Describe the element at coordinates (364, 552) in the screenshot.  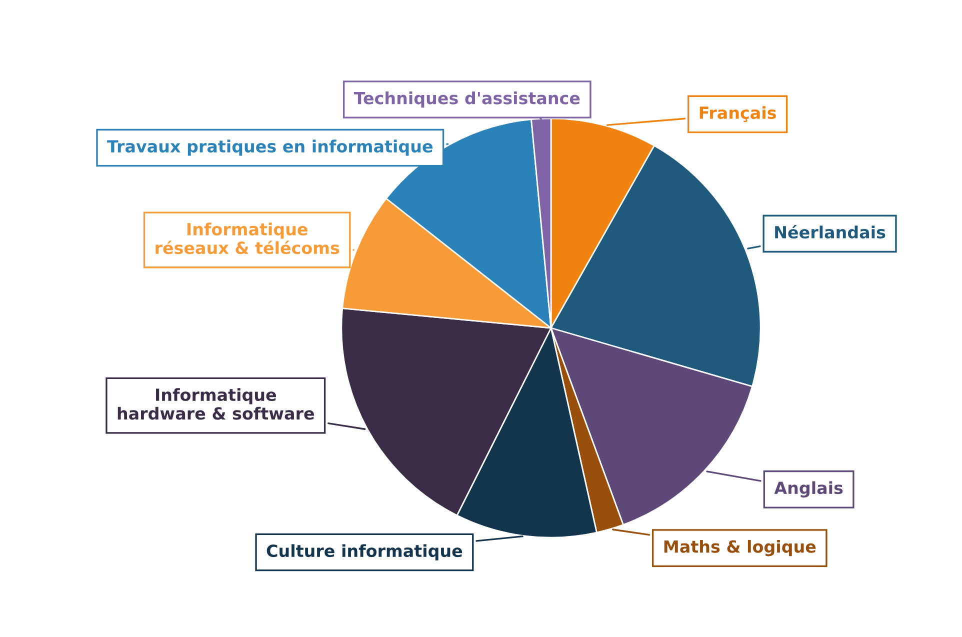
I see `slice-label: Culture informatique` at that location.